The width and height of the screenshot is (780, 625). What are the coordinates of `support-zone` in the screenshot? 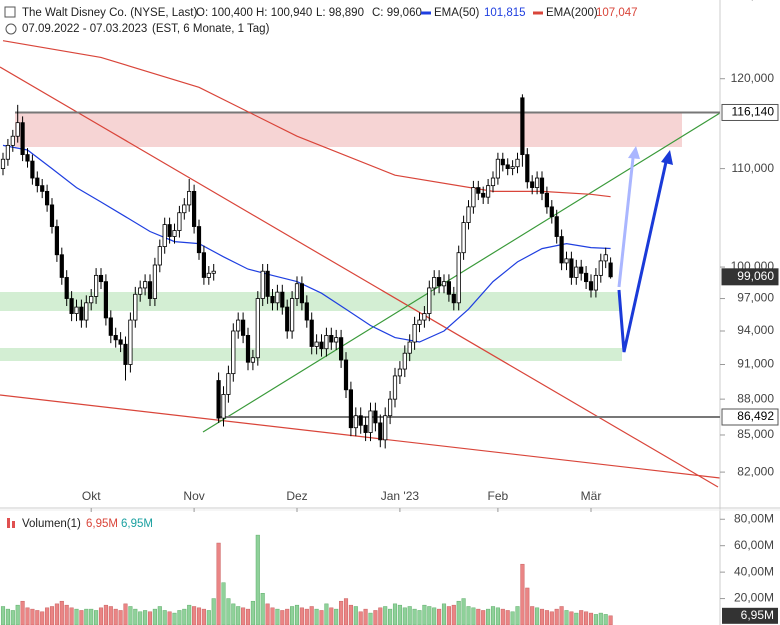 It's located at (311, 354).